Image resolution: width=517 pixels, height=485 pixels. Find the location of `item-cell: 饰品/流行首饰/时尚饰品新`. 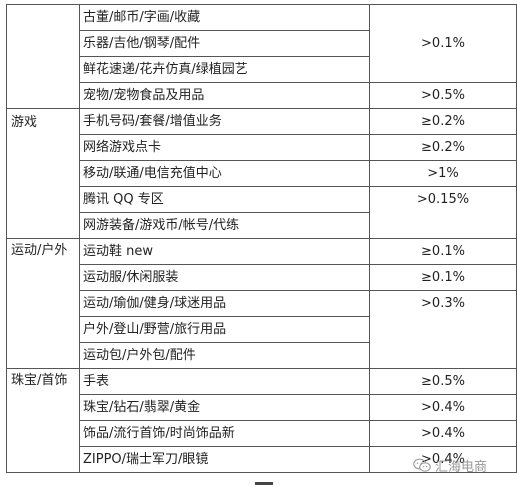

item-cell: 饰品/流行首饰/时尚饰品新 is located at coordinates (224, 433).